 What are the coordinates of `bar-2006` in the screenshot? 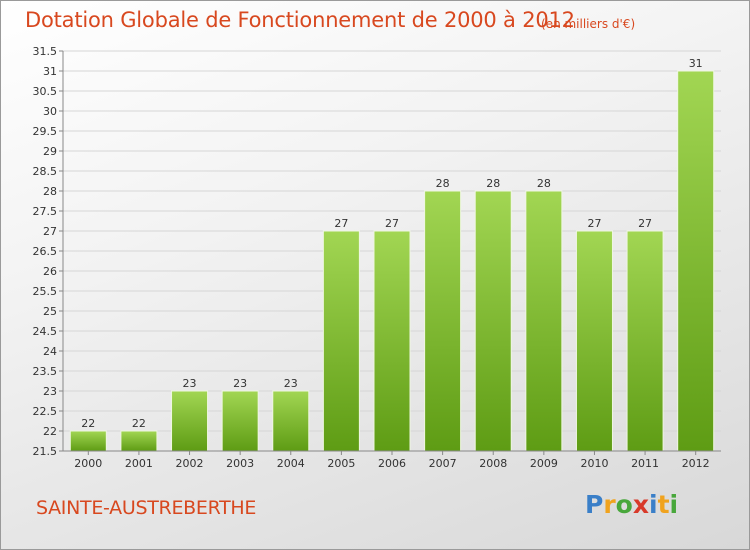 It's located at (392, 341).